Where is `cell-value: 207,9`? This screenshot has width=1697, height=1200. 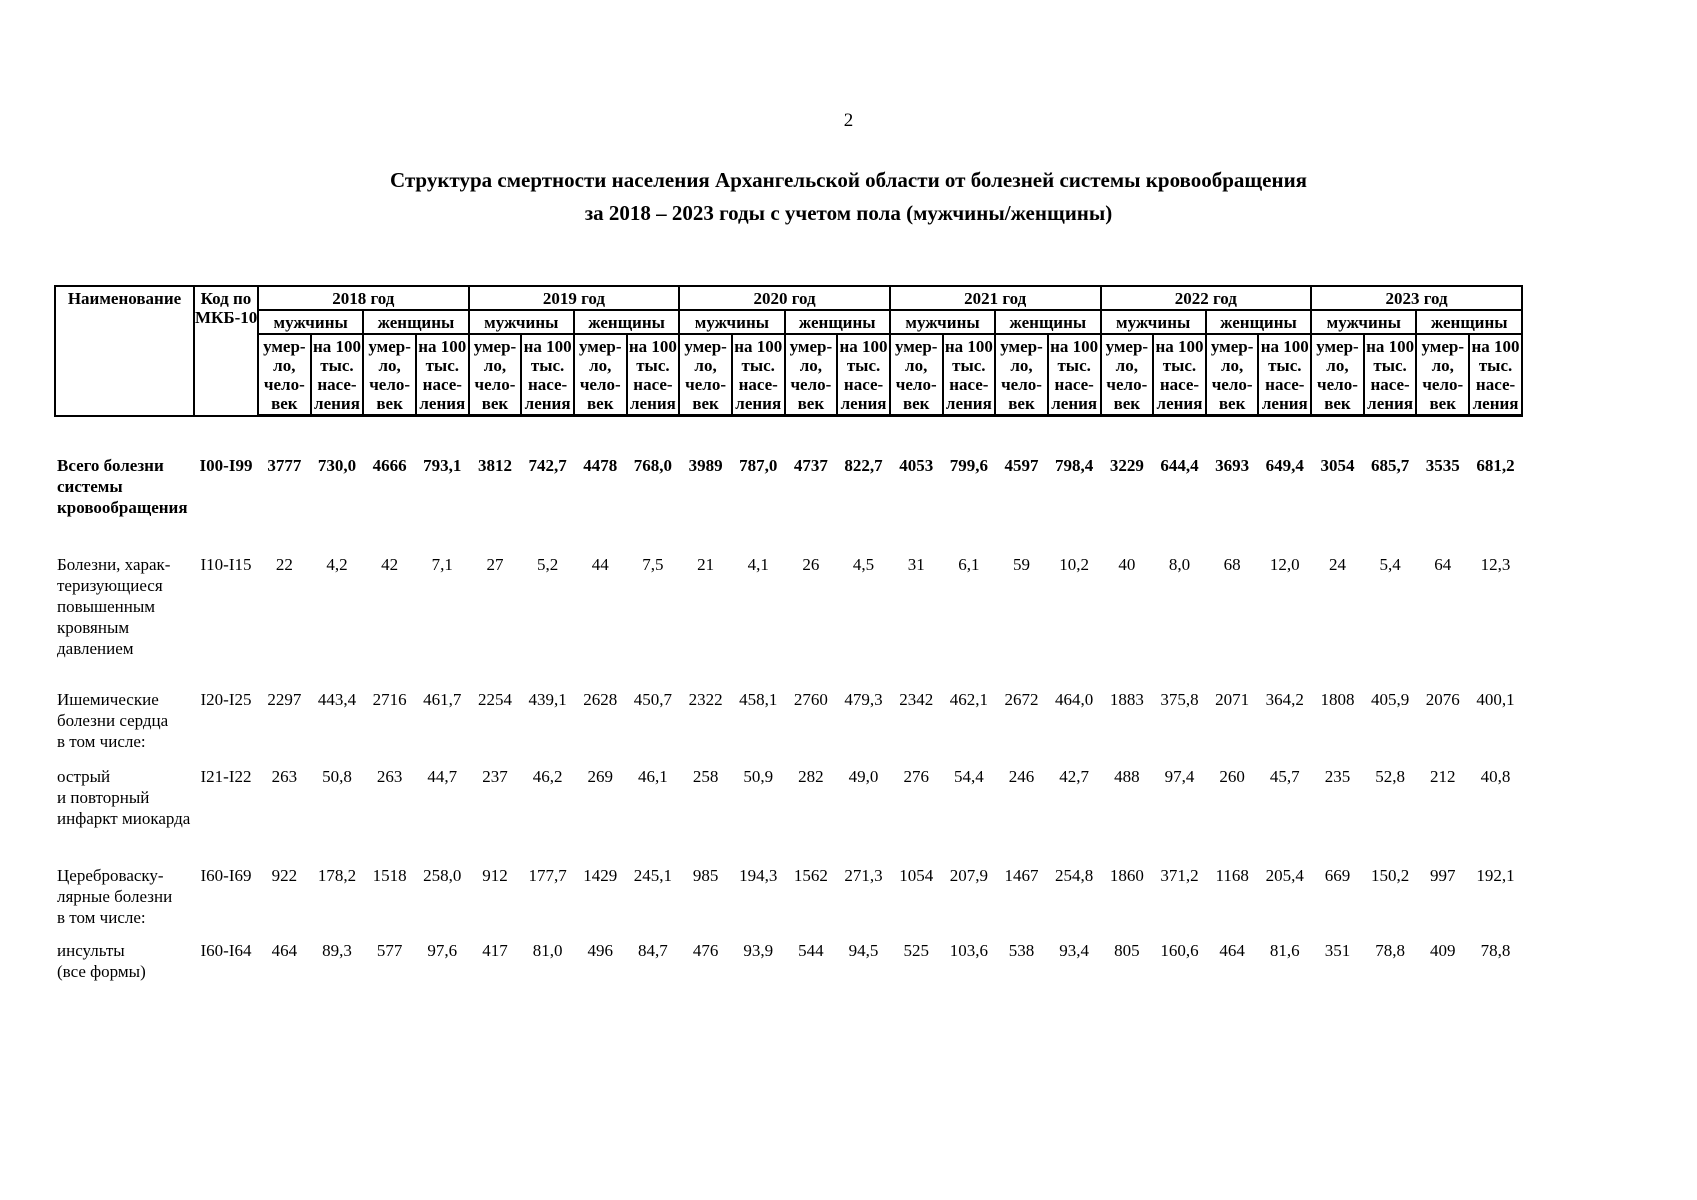
cell-value: 207,9 is located at coordinates (968, 875).